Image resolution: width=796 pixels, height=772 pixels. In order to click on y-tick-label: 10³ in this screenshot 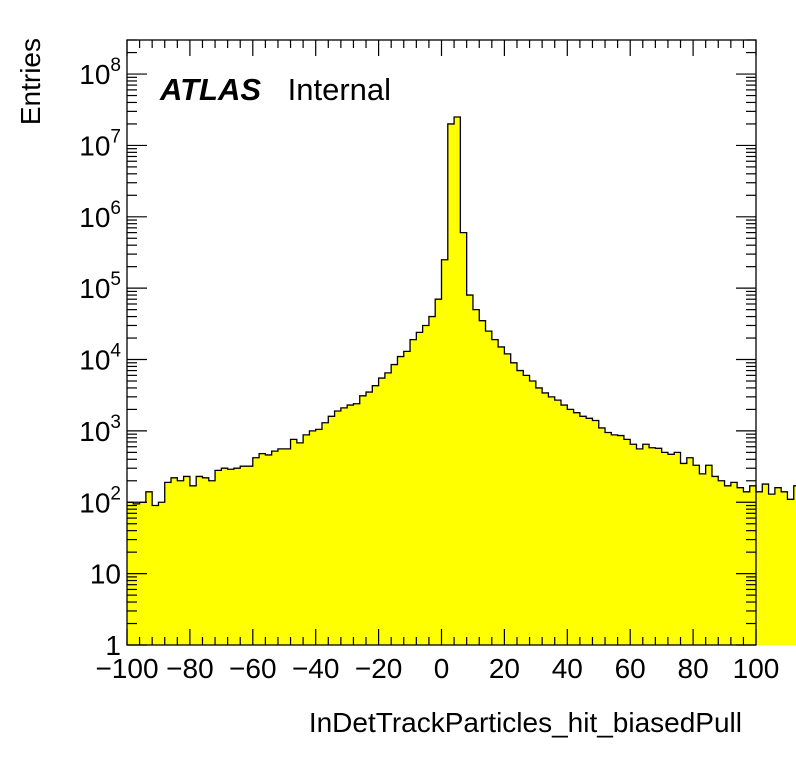, I will do `click(100, 429)`.